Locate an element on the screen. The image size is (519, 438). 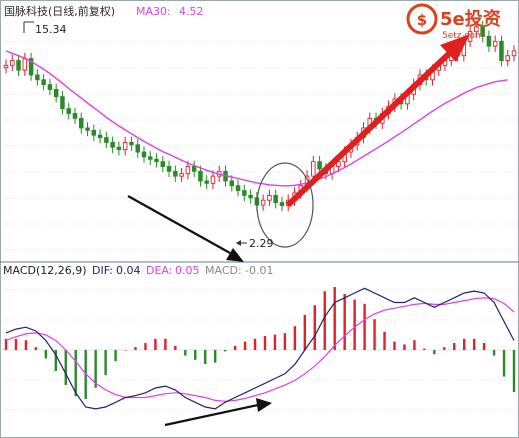
dif-label: DIF: is located at coordinates (102, 270).